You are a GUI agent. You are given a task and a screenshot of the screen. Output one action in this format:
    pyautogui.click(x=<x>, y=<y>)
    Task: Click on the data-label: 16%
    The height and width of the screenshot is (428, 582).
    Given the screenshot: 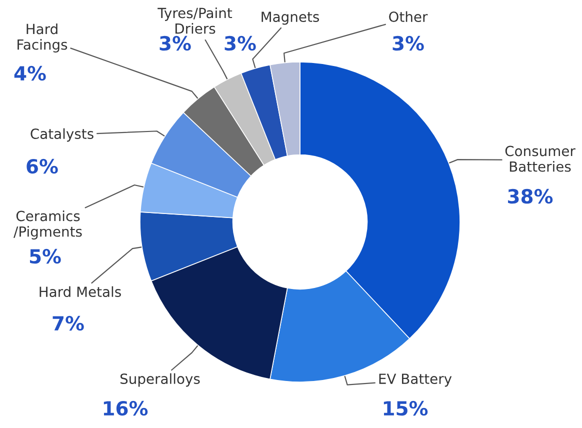 What is the action you would take?
    pyautogui.click(x=126, y=408)
    